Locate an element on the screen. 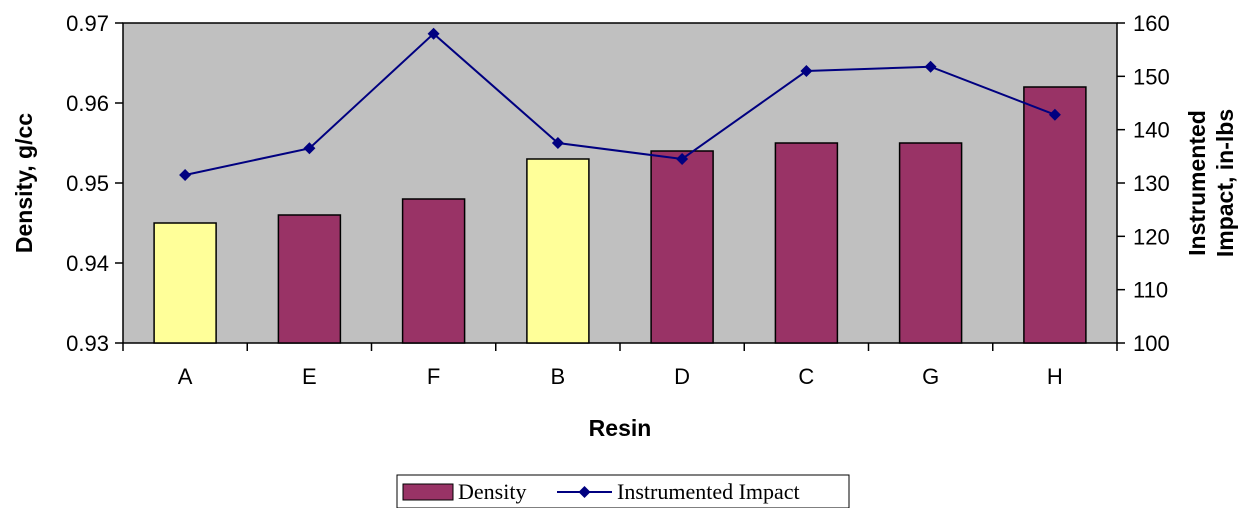 The width and height of the screenshot is (1258, 508). x-axis-title: Resin is located at coordinates (620, 428).